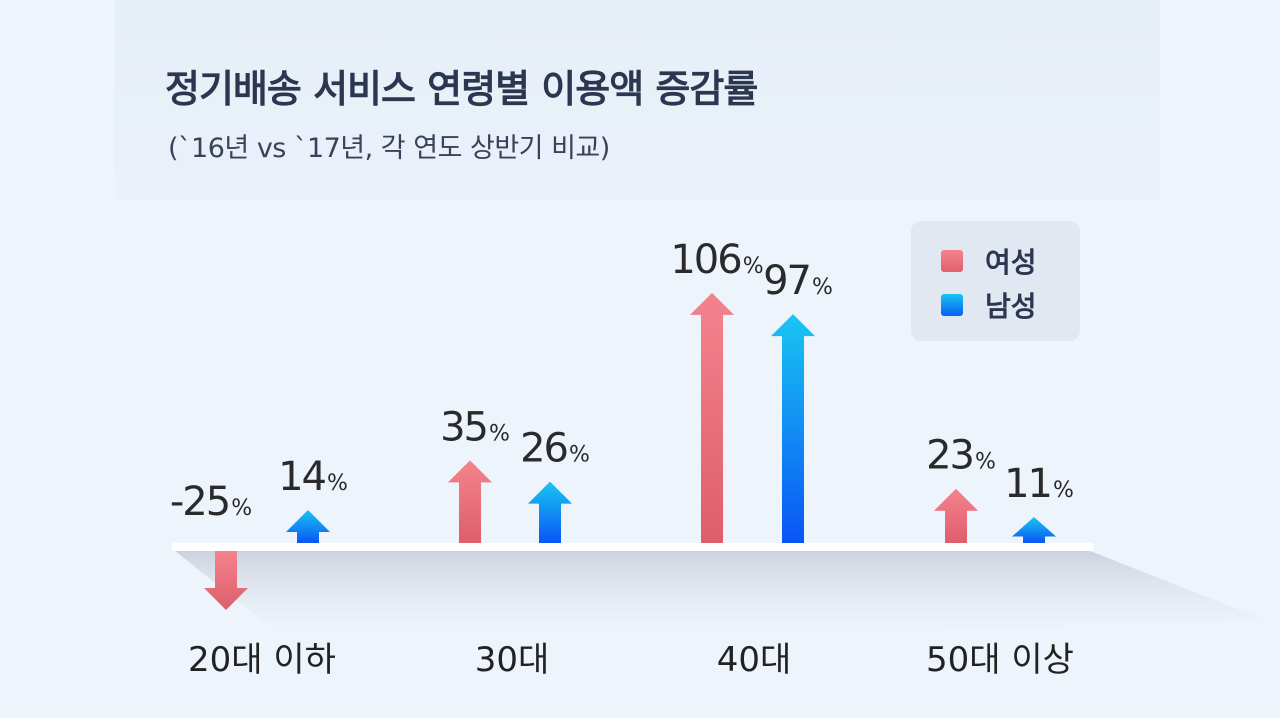  Describe the element at coordinates (1011, 306) in the screenshot. I see `legend-label-male: 남성` at that location.